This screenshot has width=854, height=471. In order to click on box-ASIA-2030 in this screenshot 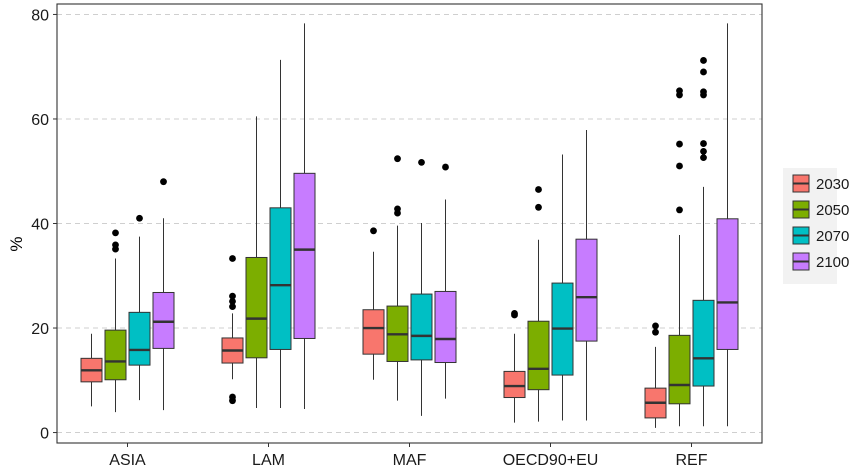, I will do `click(91, 370)`.